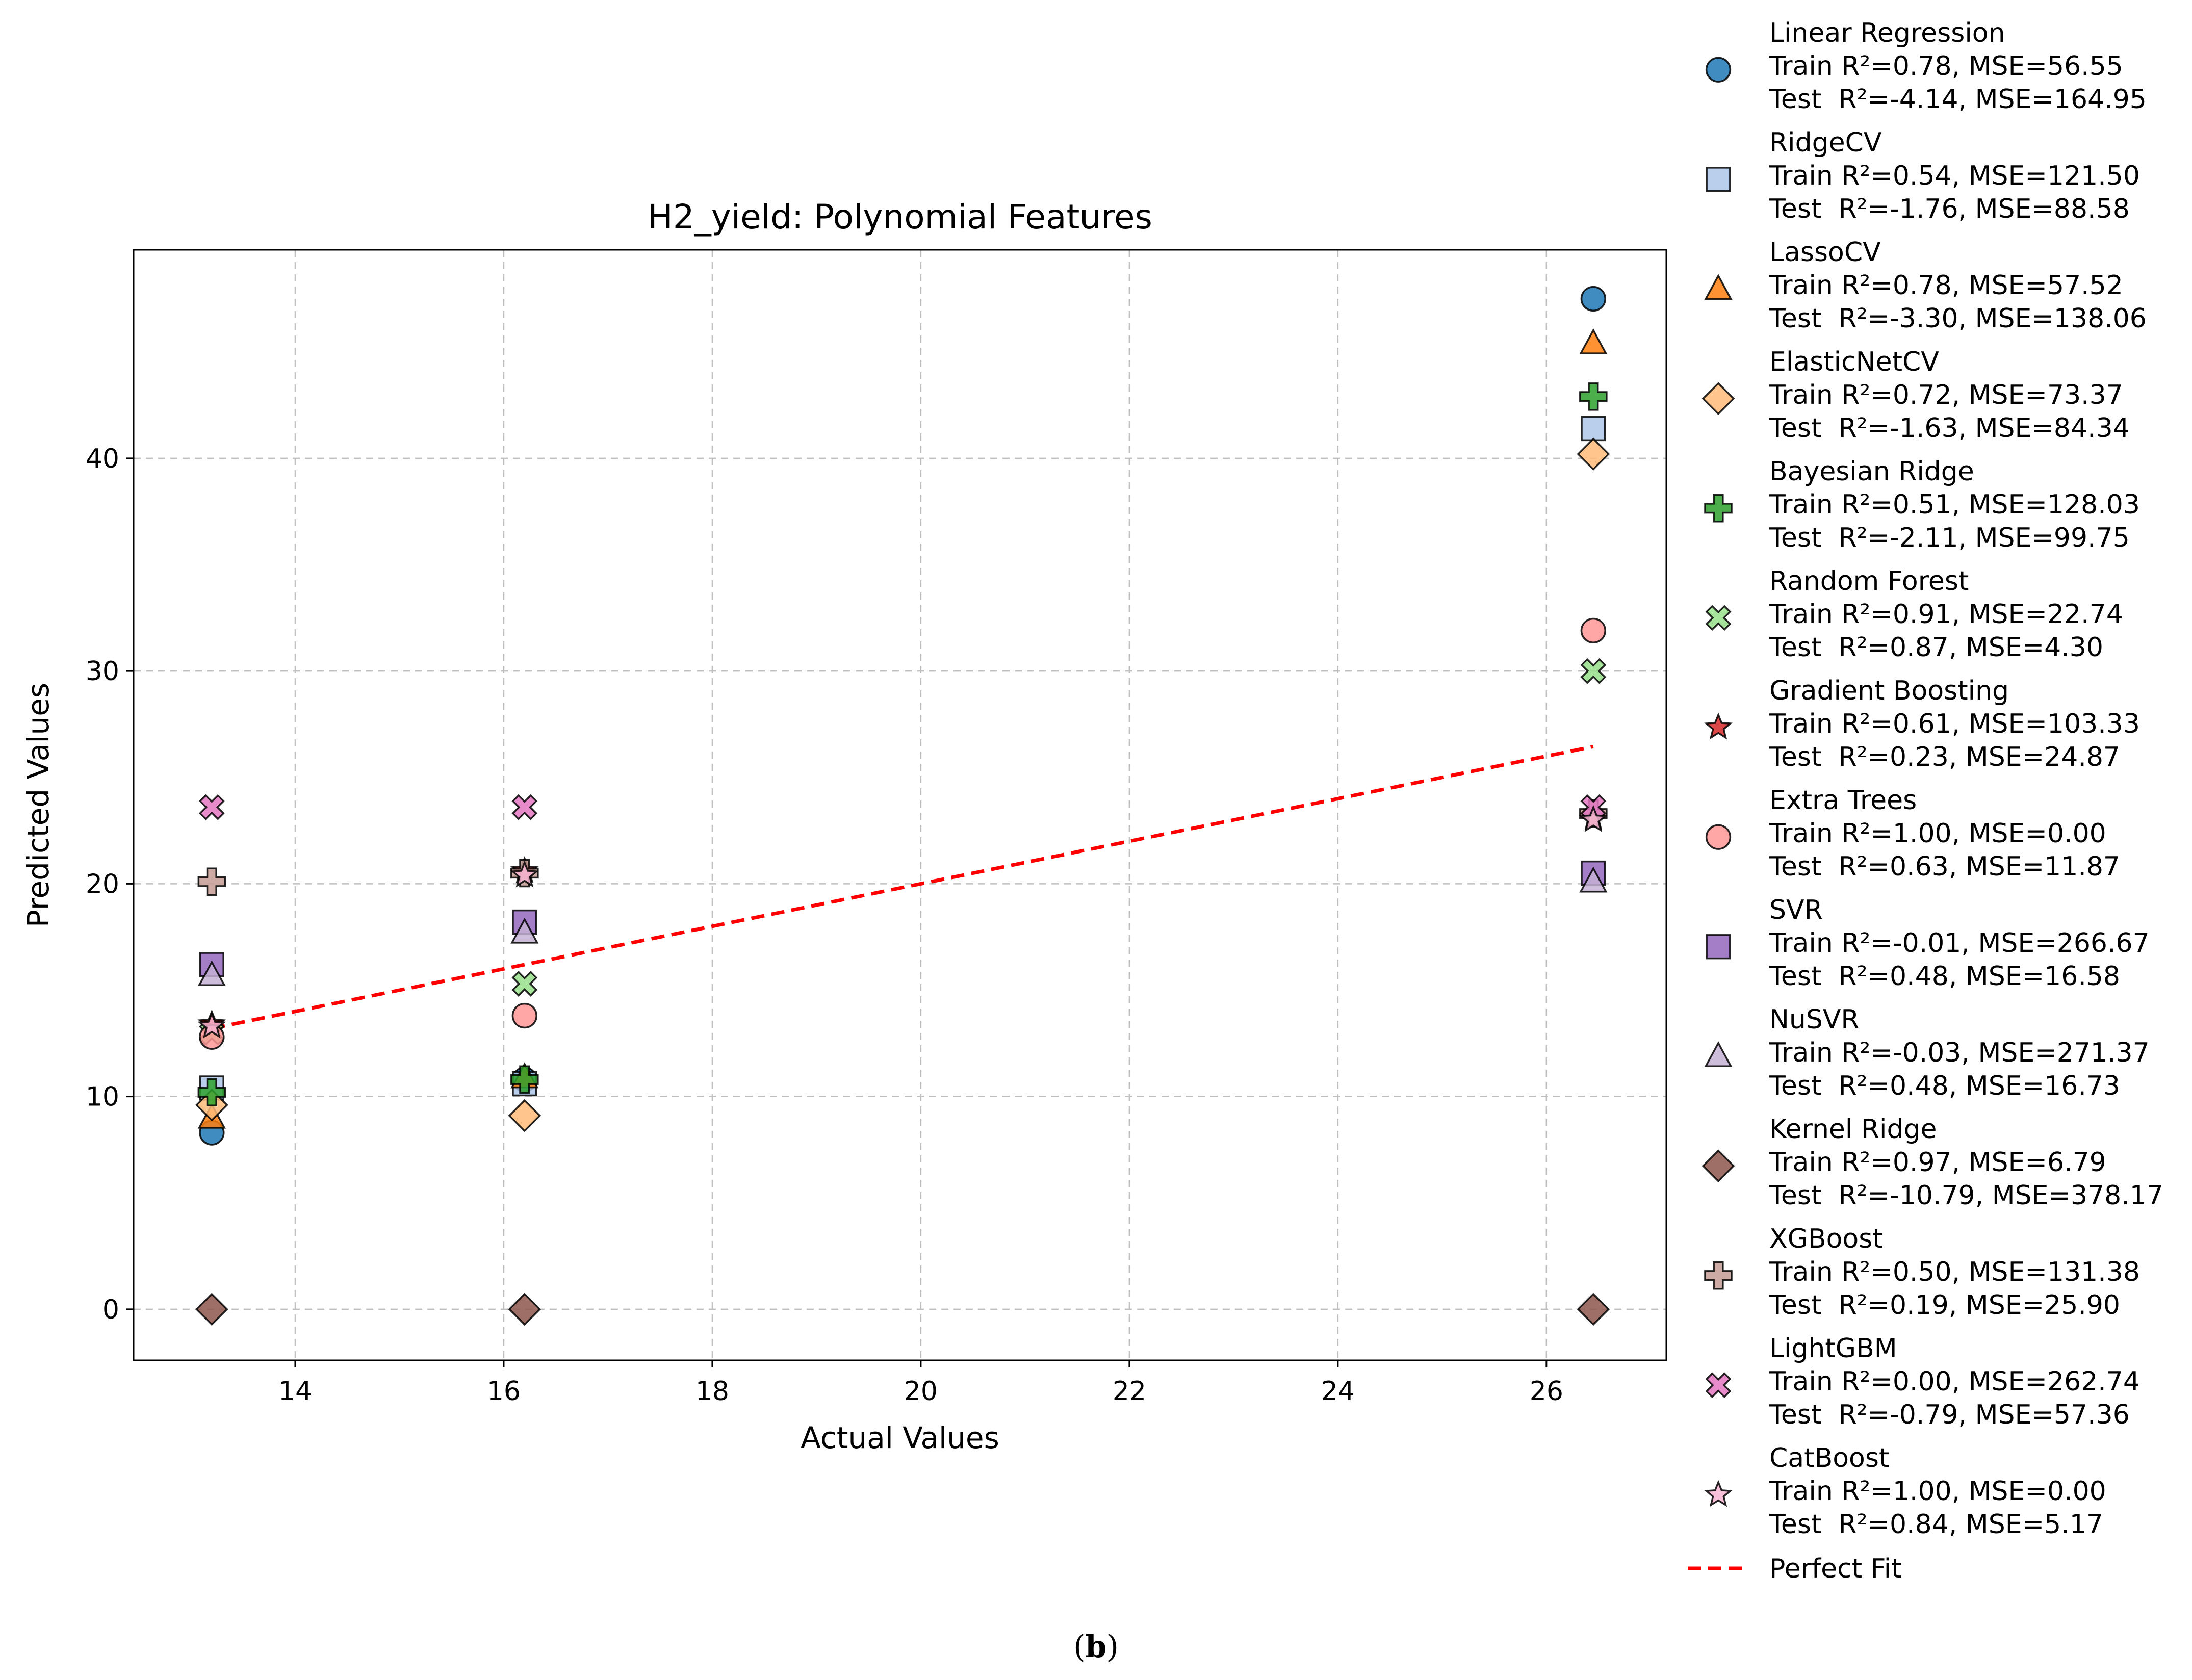 Image resolution: width=2192 pixels, height=1680 pixels. What do you see at coordinates (102, 459) in the screenshot?
I see `y-tick-label: 40` at bounding box center [102, 459].